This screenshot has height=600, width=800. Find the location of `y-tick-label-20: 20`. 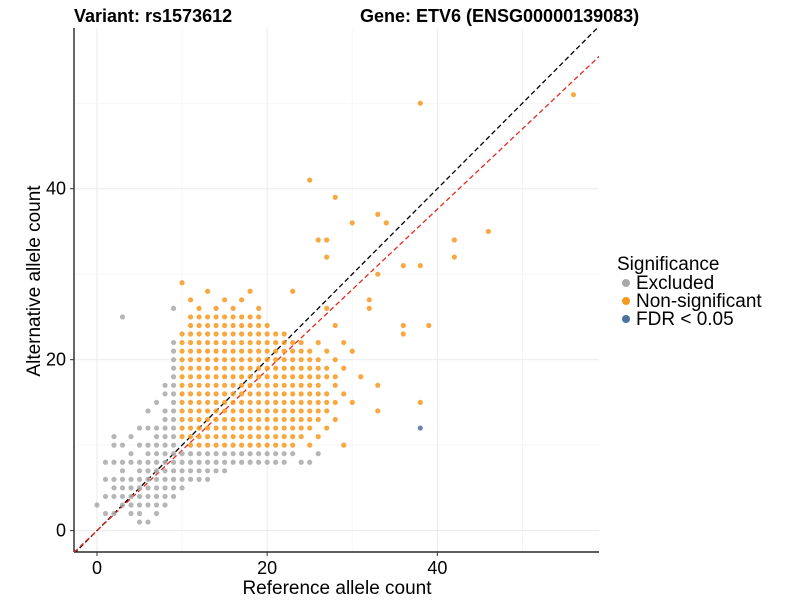

y-tick-label-20: 20 is located at coordinates (56, 360).